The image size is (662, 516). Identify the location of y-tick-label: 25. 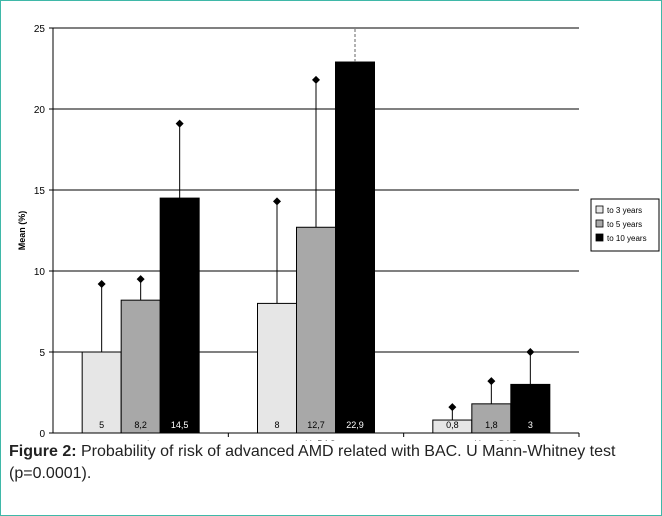
(40, 29).